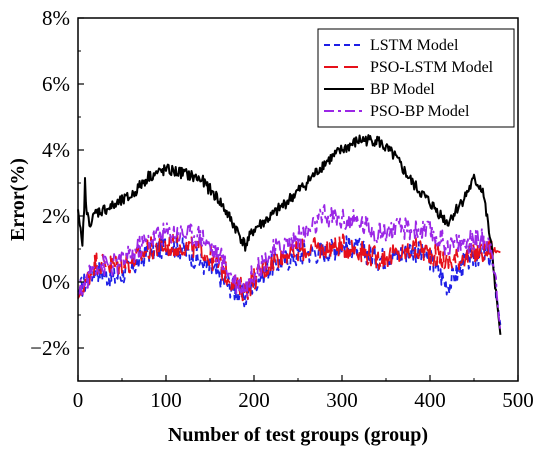 The image size is (550, 460). What do you see at coordinates (56, 84) in the screenshot?
I see `y-tick-label: 6%` at bounding box center [56, 84].